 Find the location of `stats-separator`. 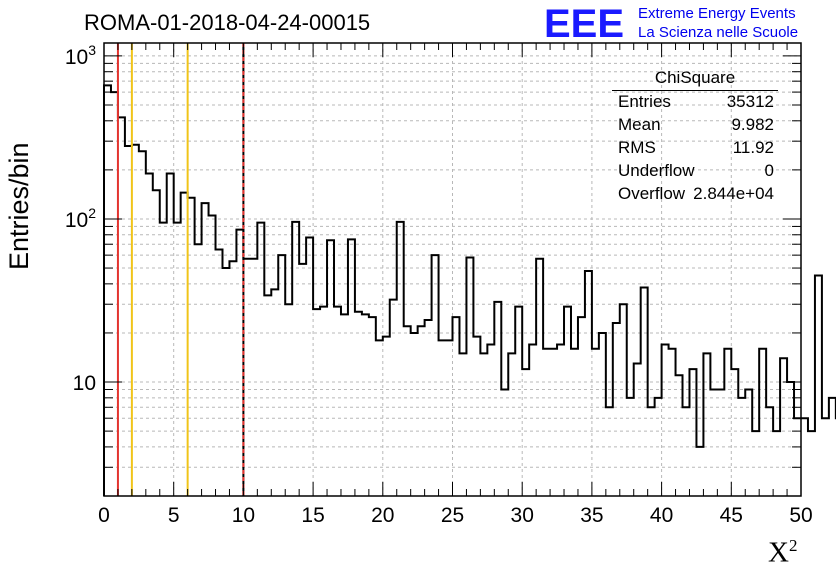

stats-separator is located at coordinates (695, 90).